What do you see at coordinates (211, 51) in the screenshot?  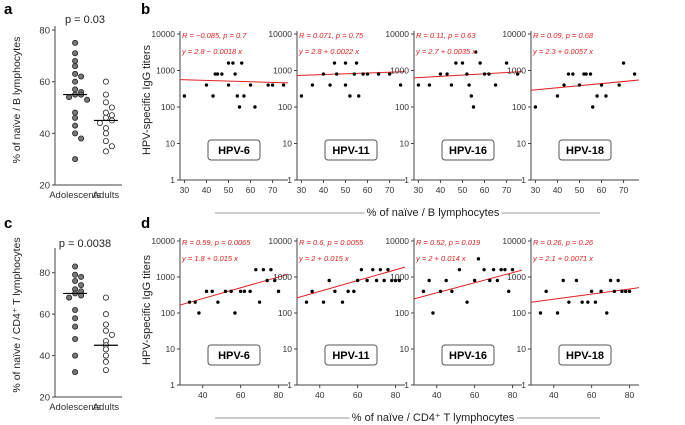 I see `equation-label: y = 2.8 − 0.0018 x` at bounding box center [211, 51].